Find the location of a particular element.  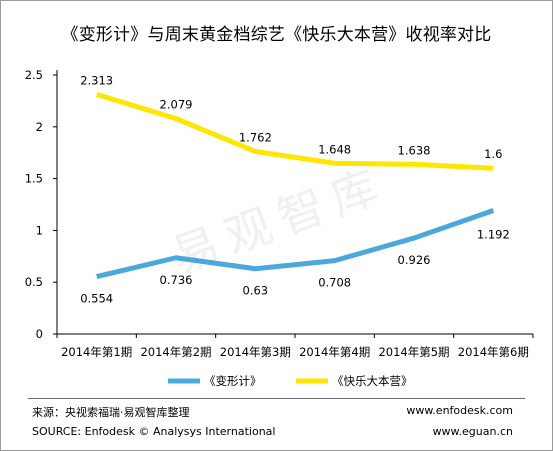

x-tick-label: 2014年第4期 is located at coordinates (334, 352).